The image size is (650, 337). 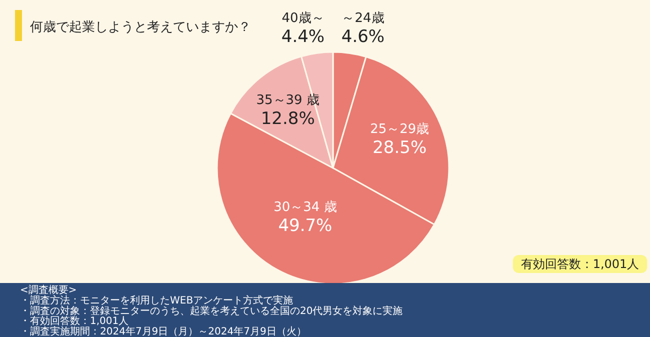 What do you see at coordinates (363, 37) in the screenshot?
I see `data-label: 4.6%` at bounding box center [363, 37].